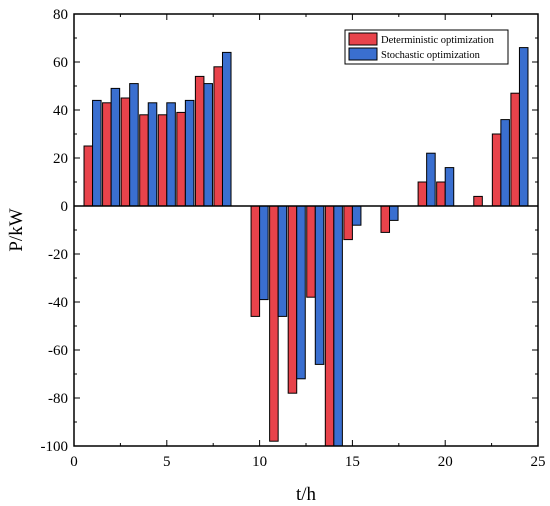 This screenshot has width=550, height=506. What do you see at coordinates (58, 303) in the screenshot?
I see `y-tick-label: -40` at bounding box center [58, 303].